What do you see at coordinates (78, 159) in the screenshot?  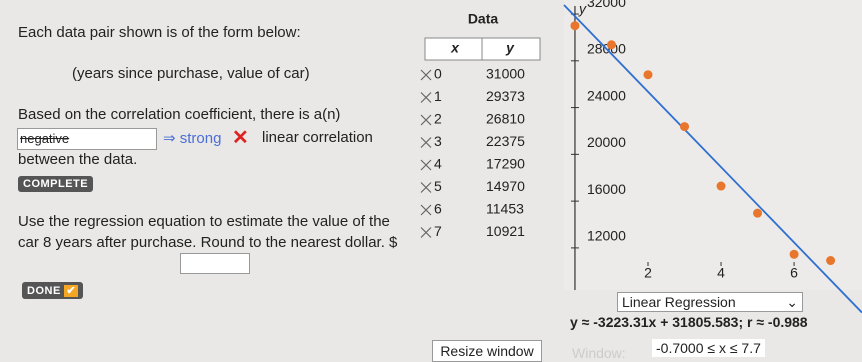 I see `question-1-tail: between the data.` at bounding box center [78, 159].